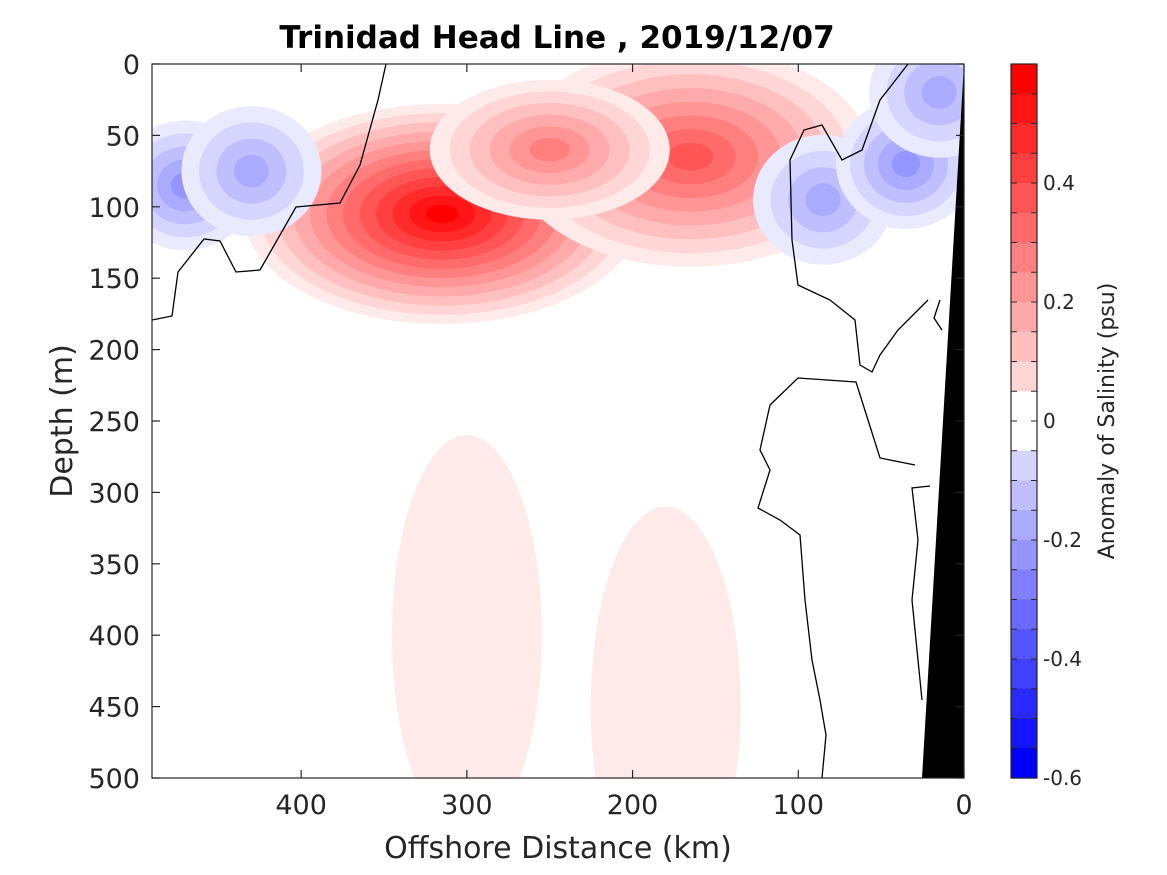 This screenshot has height=875, width=1167. I want to click on y-tick-label: 500, so click(114, 779).